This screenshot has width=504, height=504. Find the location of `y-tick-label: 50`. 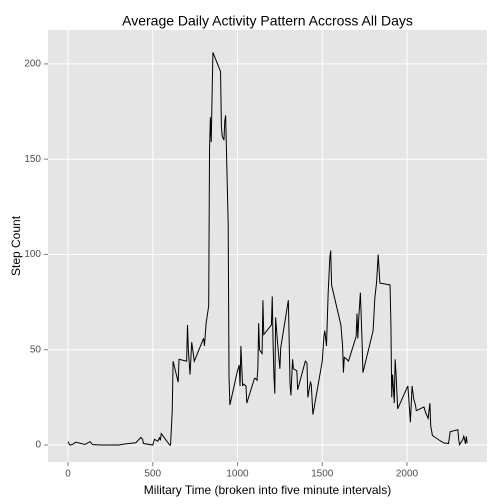

y-tick-label: 50 is located at coordinates (36, 349).